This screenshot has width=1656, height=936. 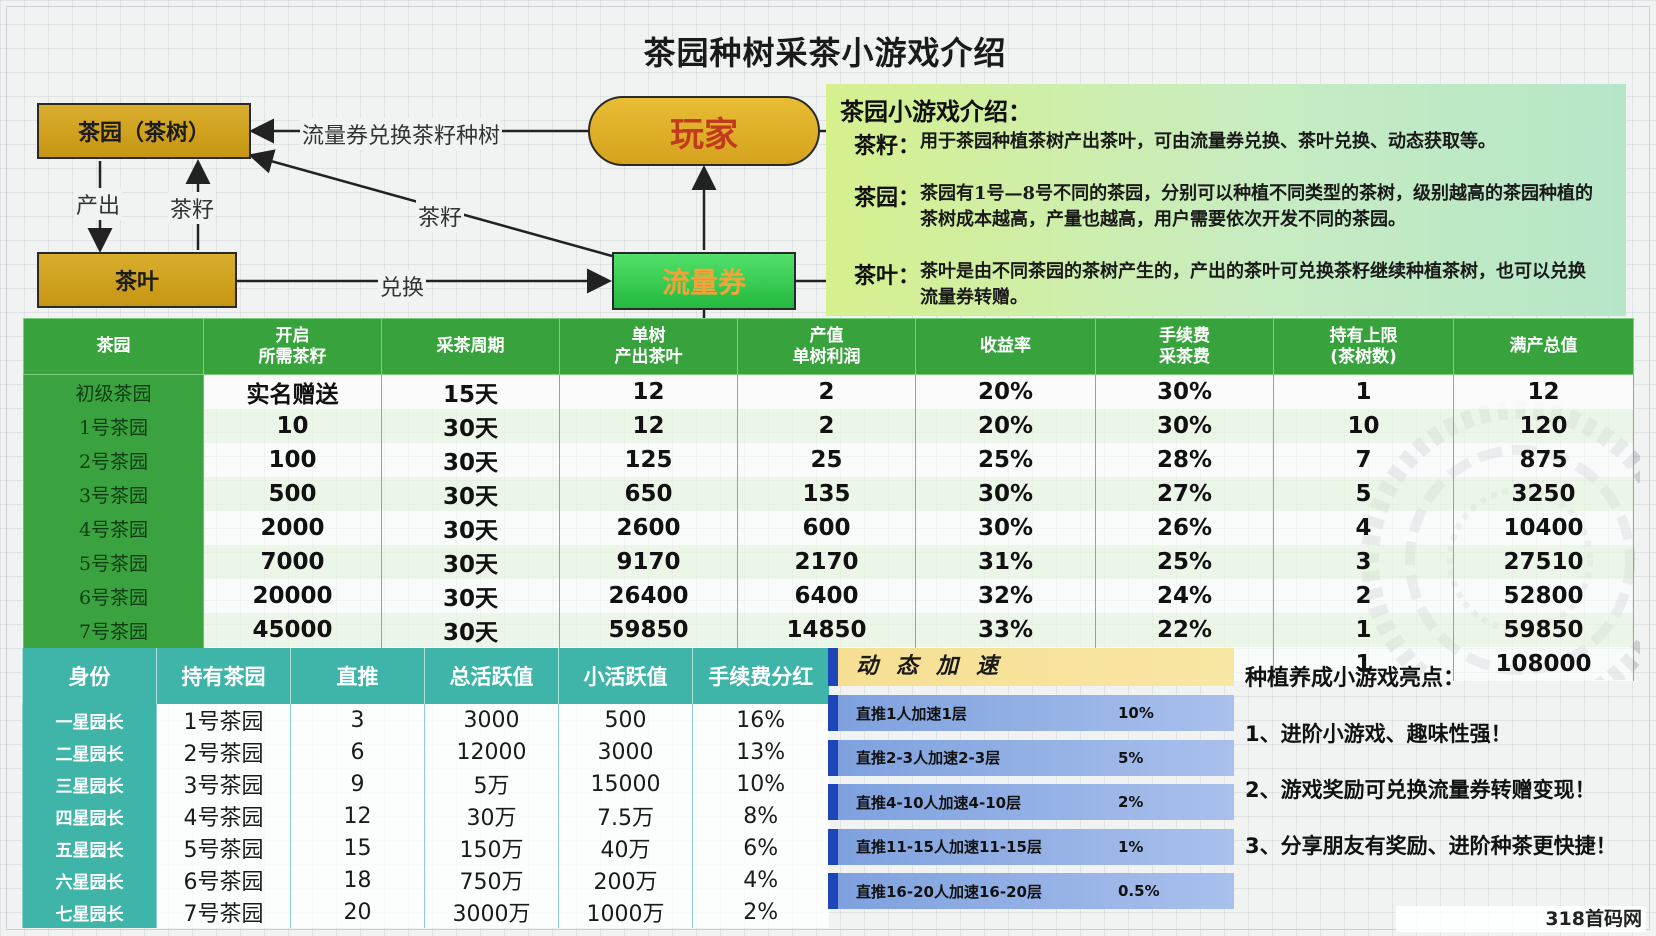 I want to click on accel-label: 直推16-20人加速16-20层, so click(x=949, y=891).